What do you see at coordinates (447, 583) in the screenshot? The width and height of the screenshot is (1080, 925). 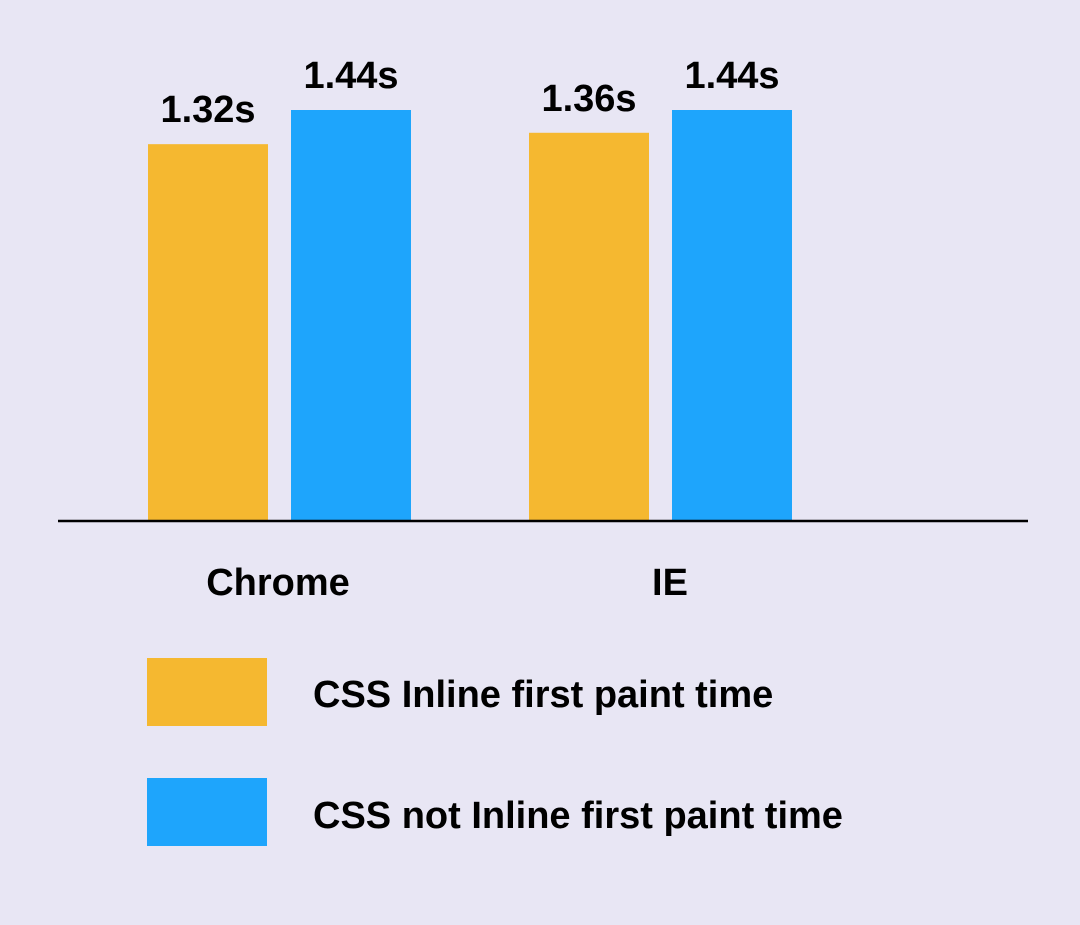 I see `category-labels-group: Chrome IE` at bounding box center [447, 583].